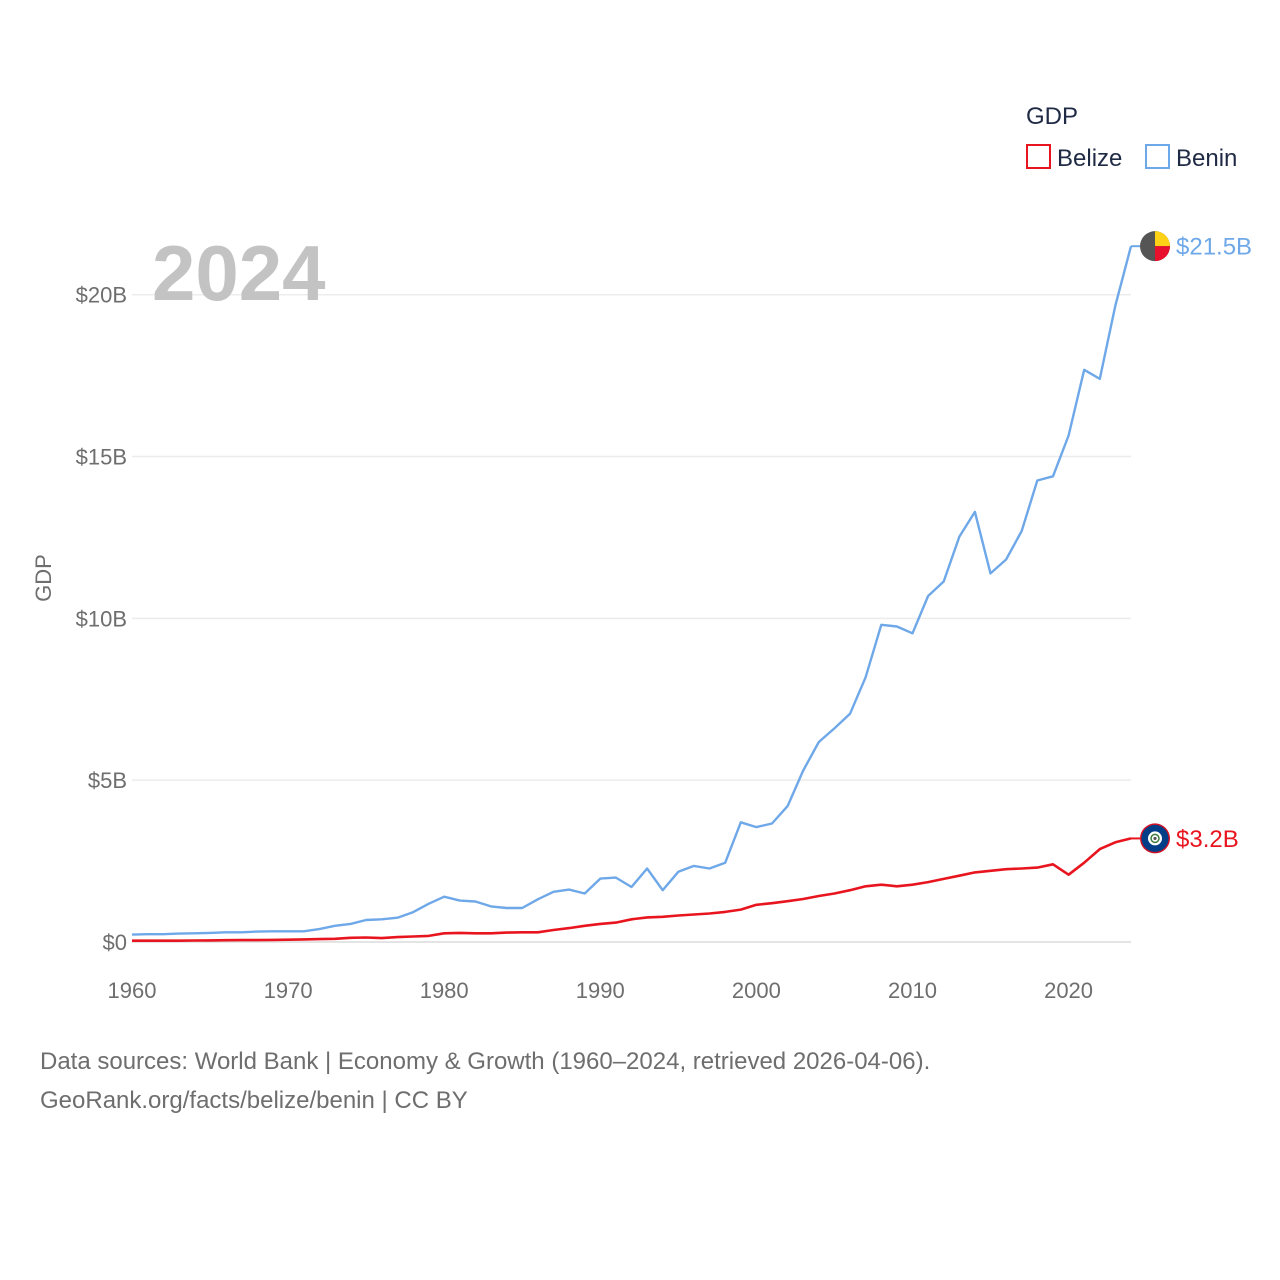  I want to click on x-tick-label: 2010, so click(912, 990).